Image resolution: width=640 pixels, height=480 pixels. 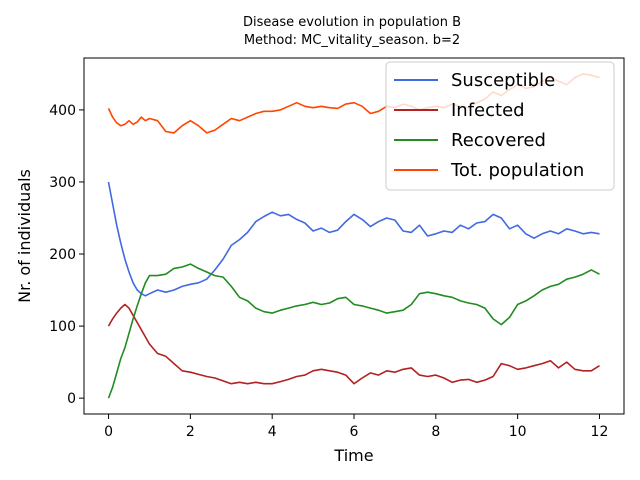 I want to click on y-axis-label: Nr. of individuals, so click(x=24, y=236).